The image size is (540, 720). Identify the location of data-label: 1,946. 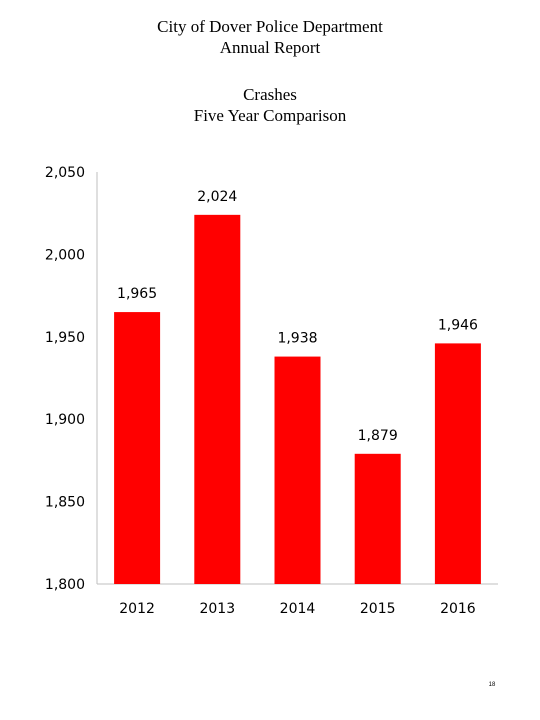
(458, 325).